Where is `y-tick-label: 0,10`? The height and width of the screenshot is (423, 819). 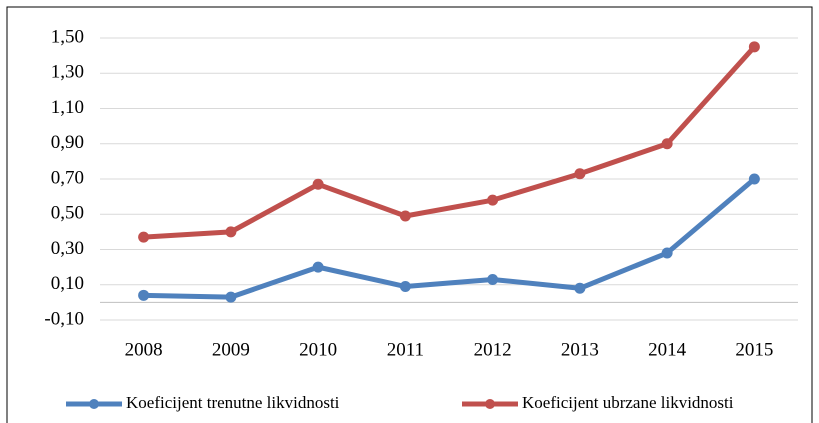
y-tick-label: 0,10 is located at coordinates (67, 283).